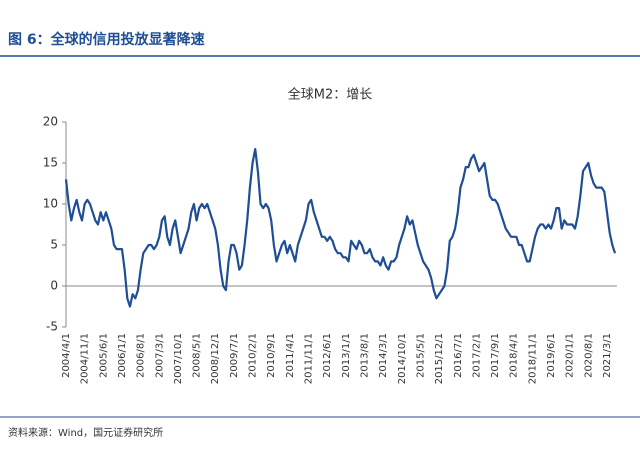  Describe the element at coordinates (364, 355) in the screenshot. I see `x-tick-label: 2013/8/1` at that location.